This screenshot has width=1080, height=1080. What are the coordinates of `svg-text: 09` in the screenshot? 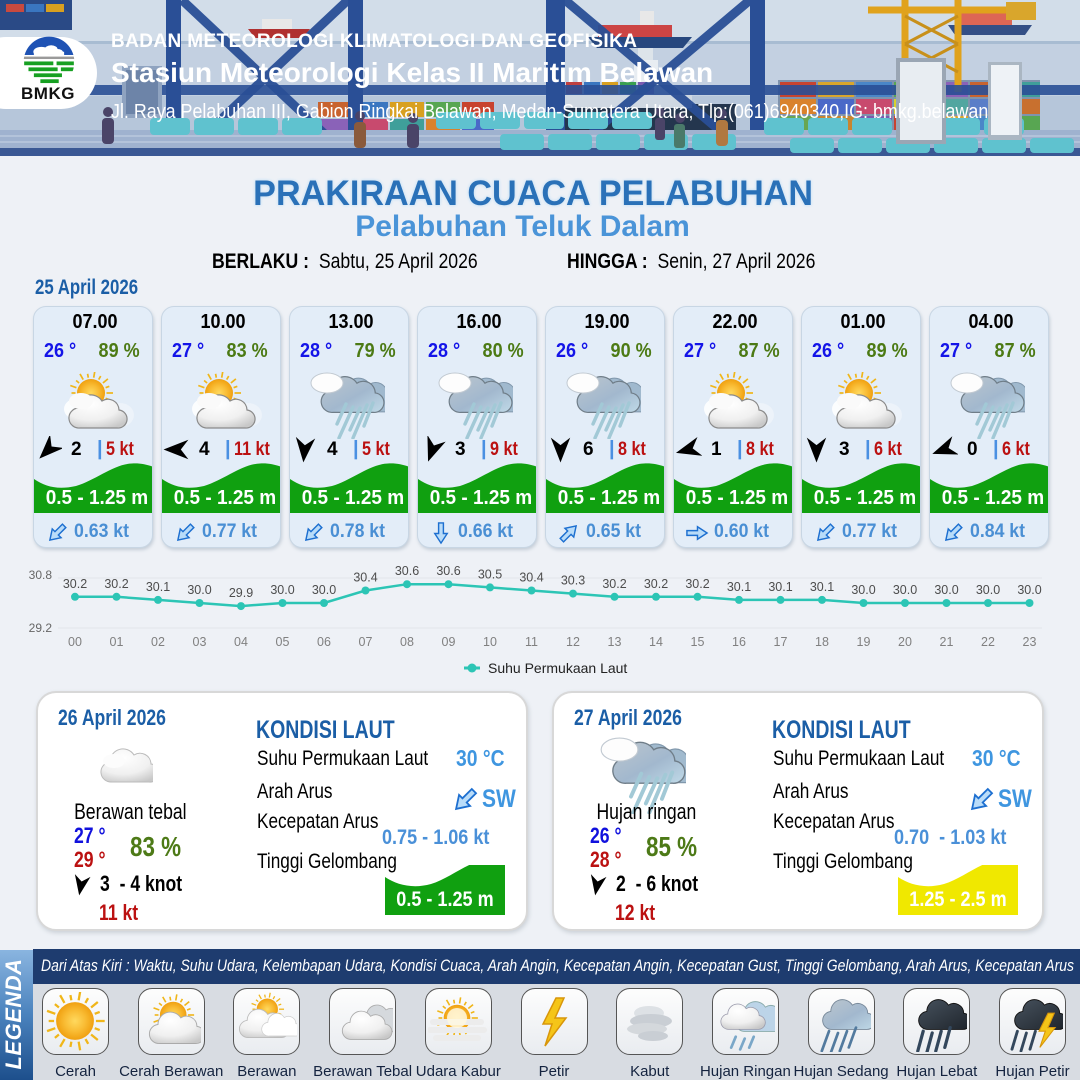 It's located at (449, 642).